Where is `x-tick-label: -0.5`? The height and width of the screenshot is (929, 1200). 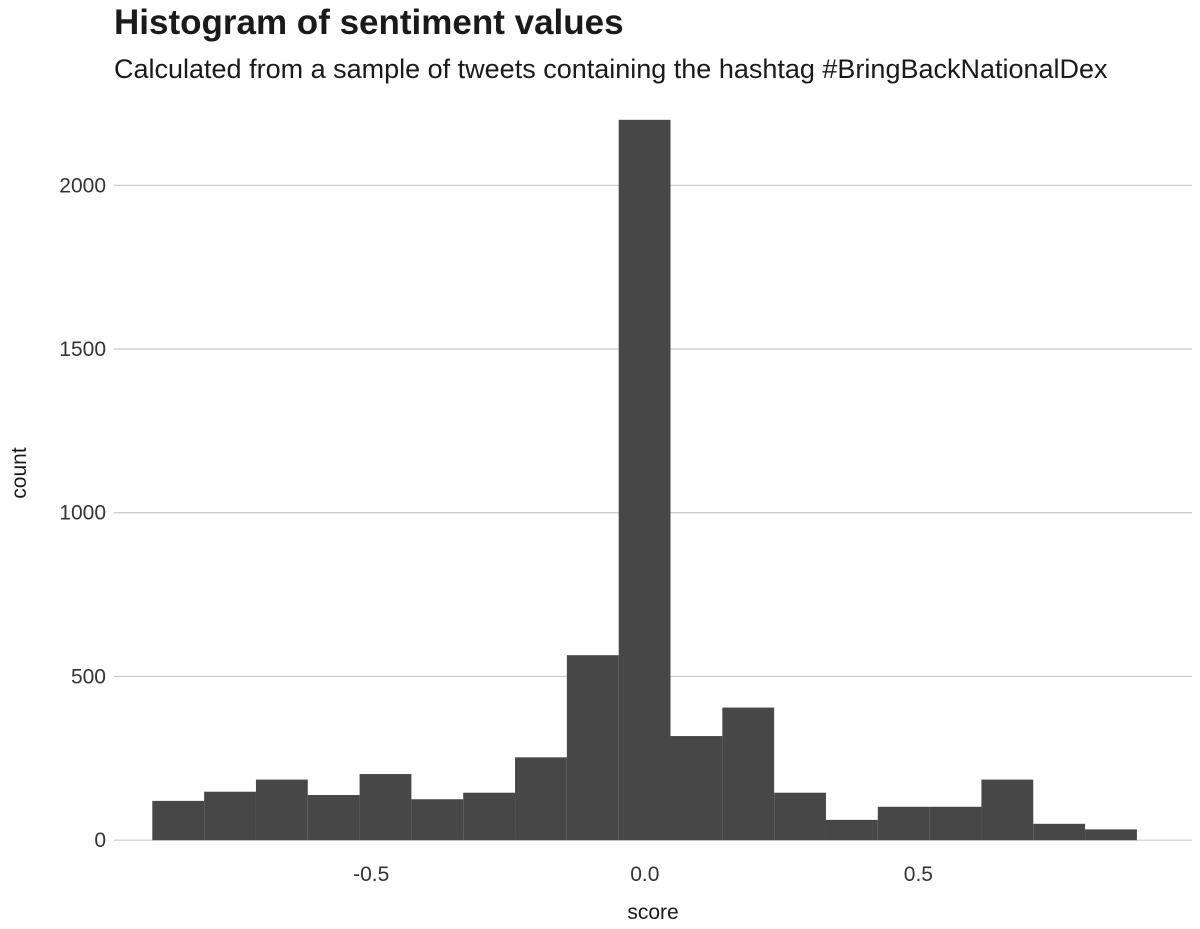 x-tick-label: -0.5 is located at coordinates (371, 874).